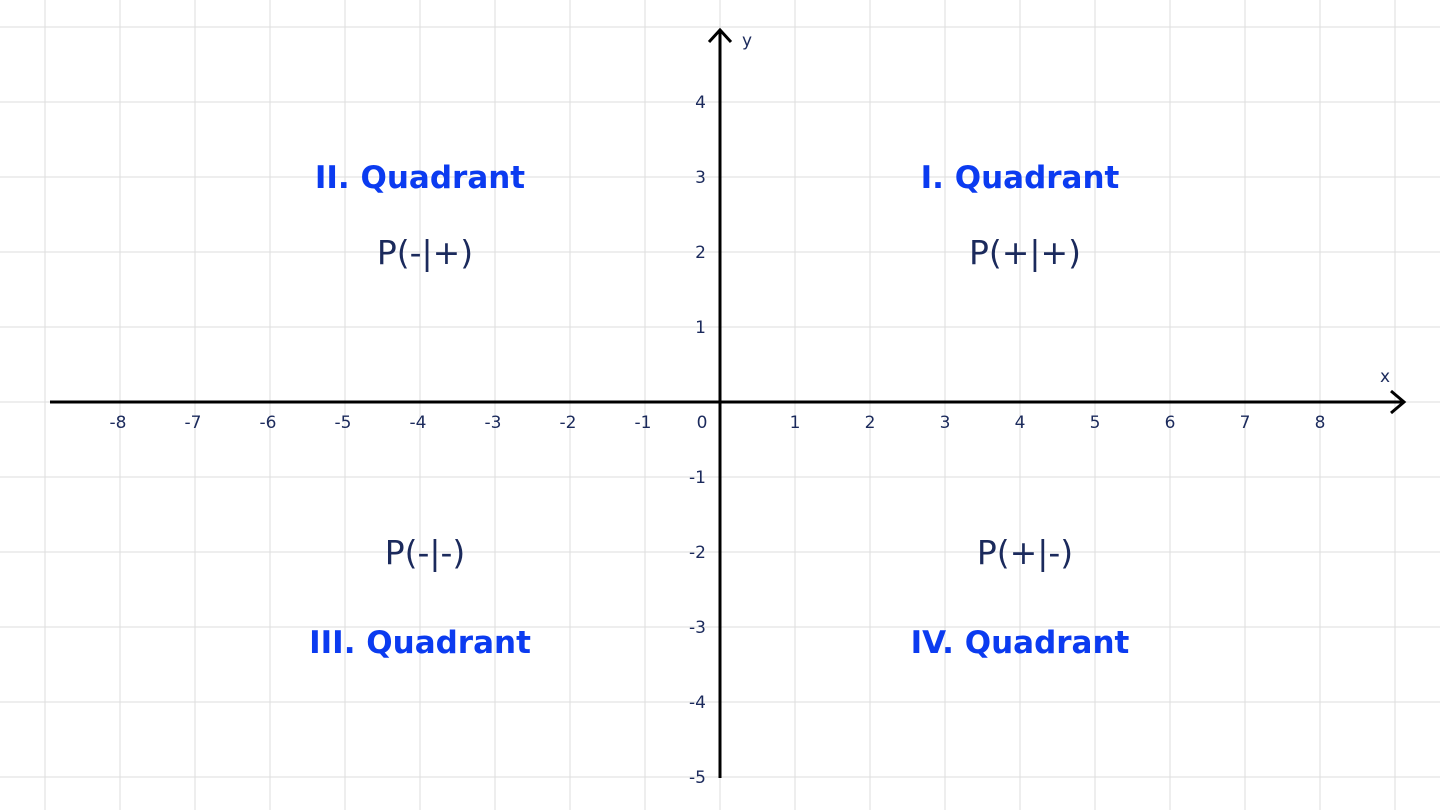  I want to click on x-tick-label: -7, so click(193, 423).